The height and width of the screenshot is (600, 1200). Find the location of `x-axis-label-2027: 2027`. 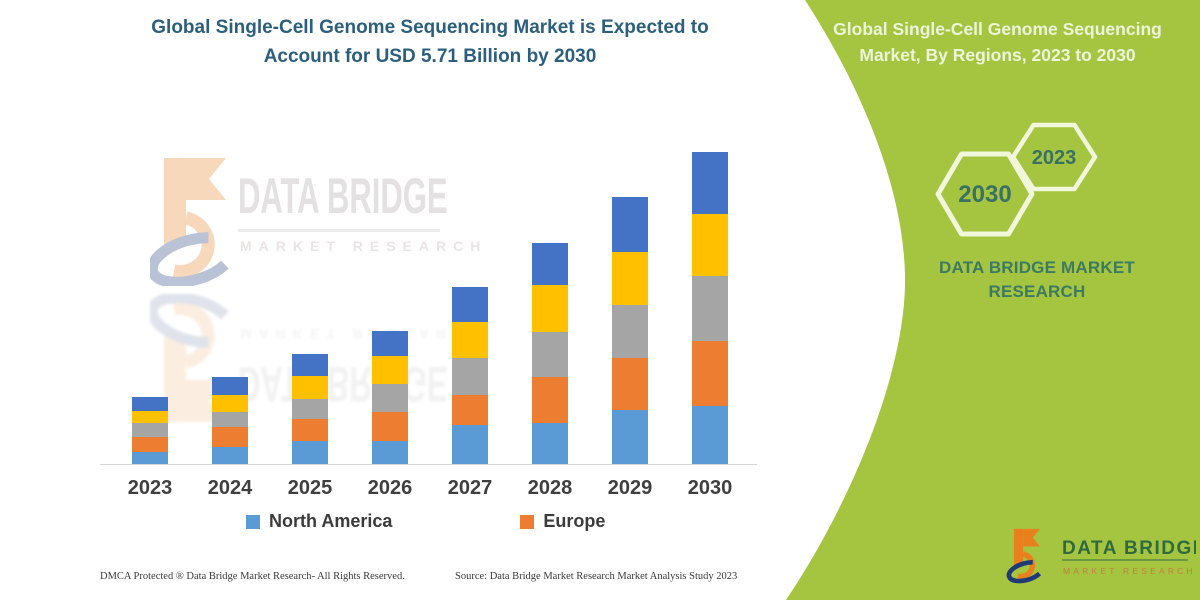

x-axis-label-2027: 2027 is located at coordinates (470, 488).